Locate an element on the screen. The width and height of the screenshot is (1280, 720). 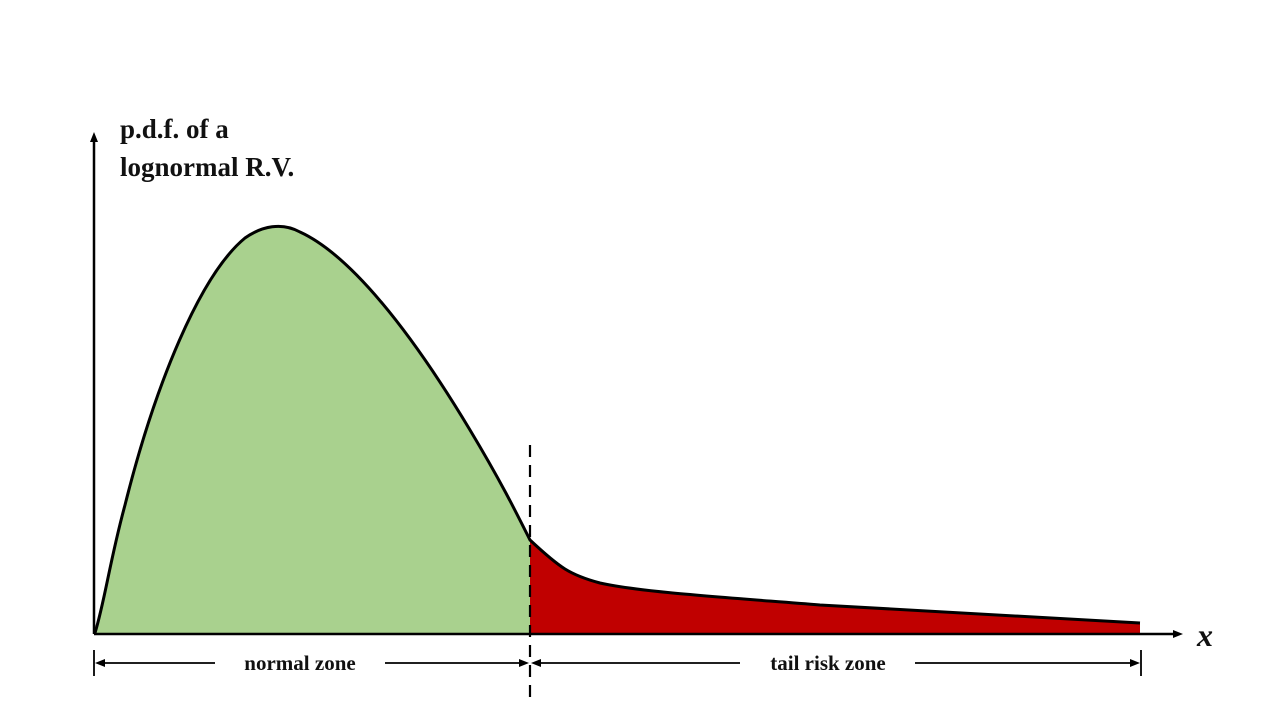
x-axis-label: x is located at coordinates (1204, 635).